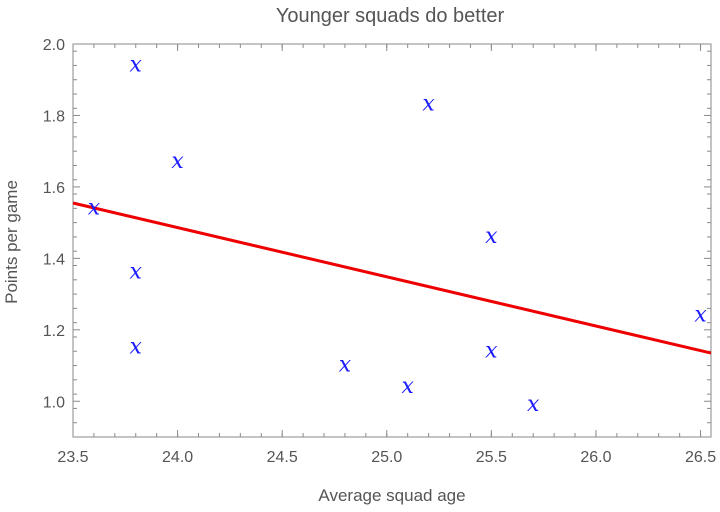  Describe the element at coordinates (491, 457) in the screenshot. I see `x-tick-label: 25.5` at that location.